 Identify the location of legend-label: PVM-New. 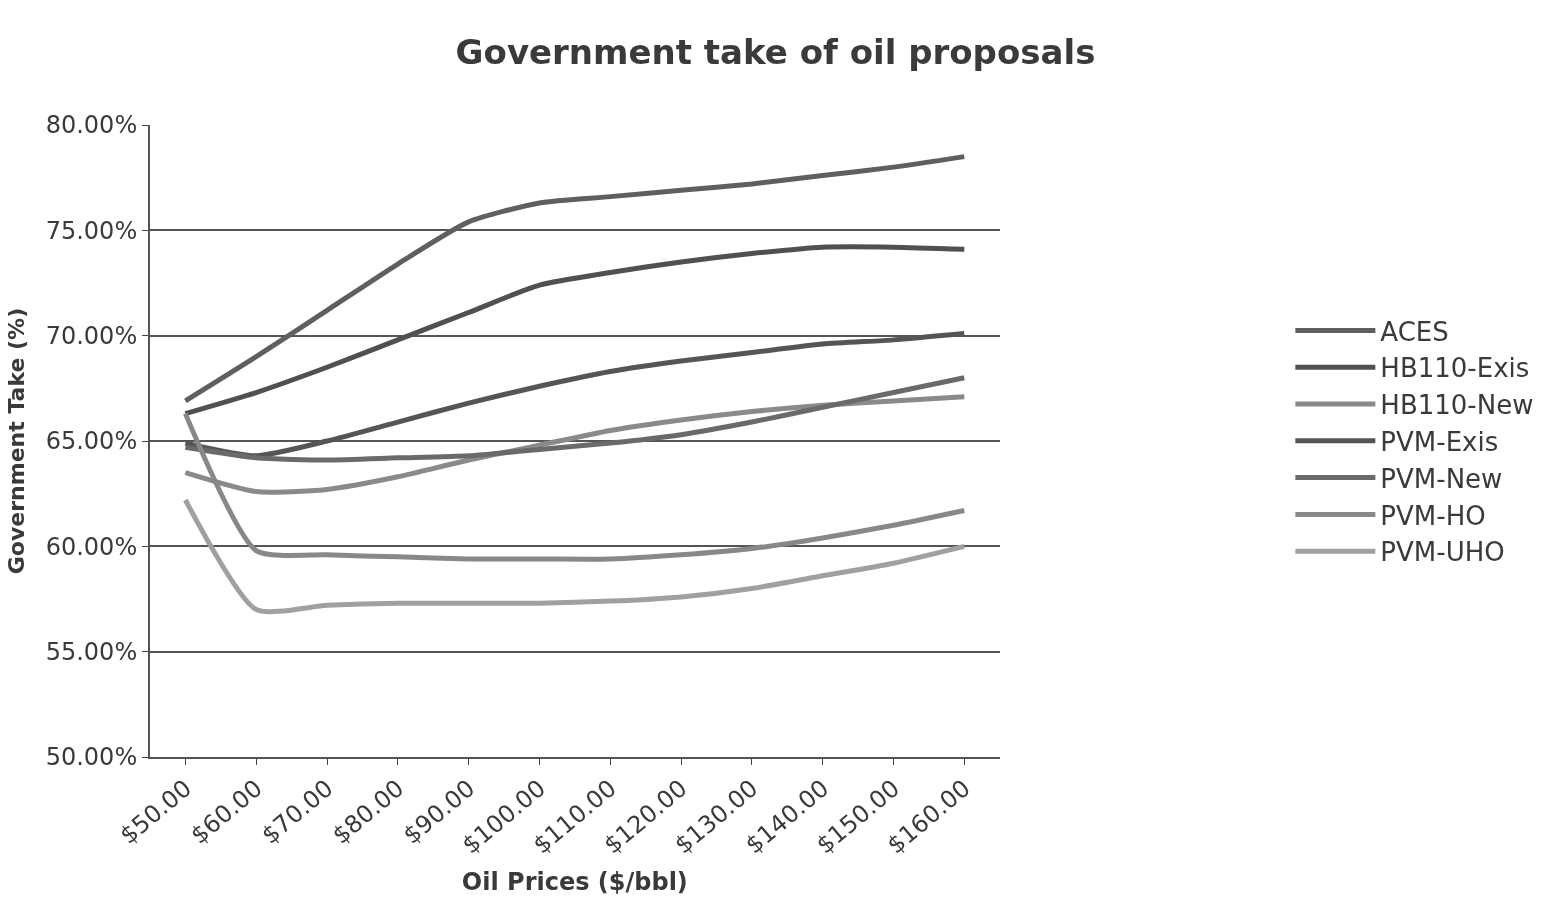
(1441, 478).